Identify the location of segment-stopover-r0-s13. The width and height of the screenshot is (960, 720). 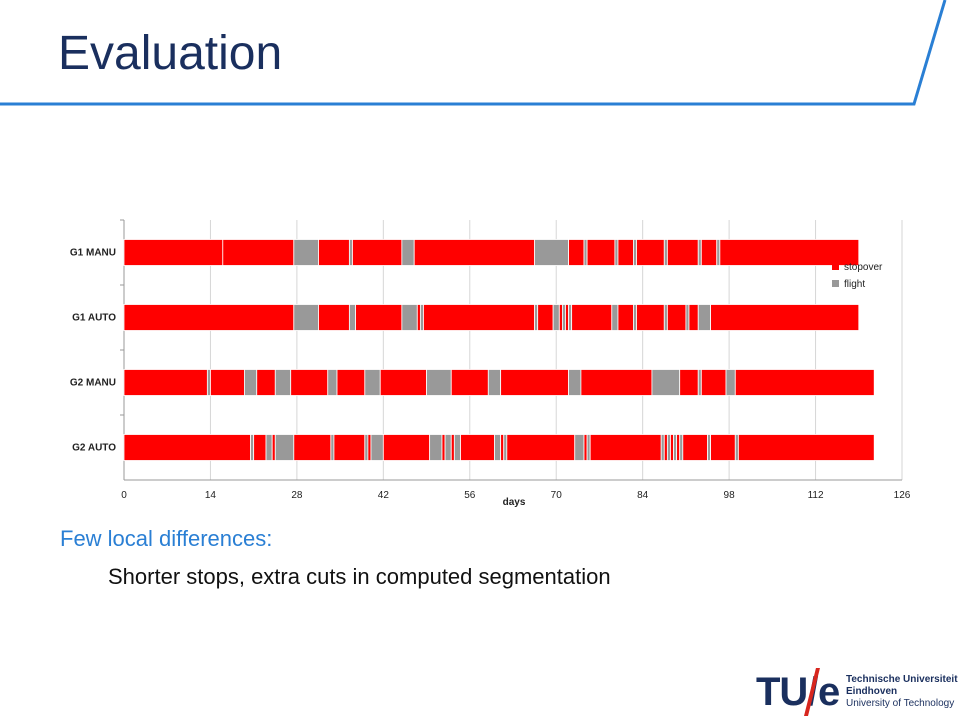
(625, 252).